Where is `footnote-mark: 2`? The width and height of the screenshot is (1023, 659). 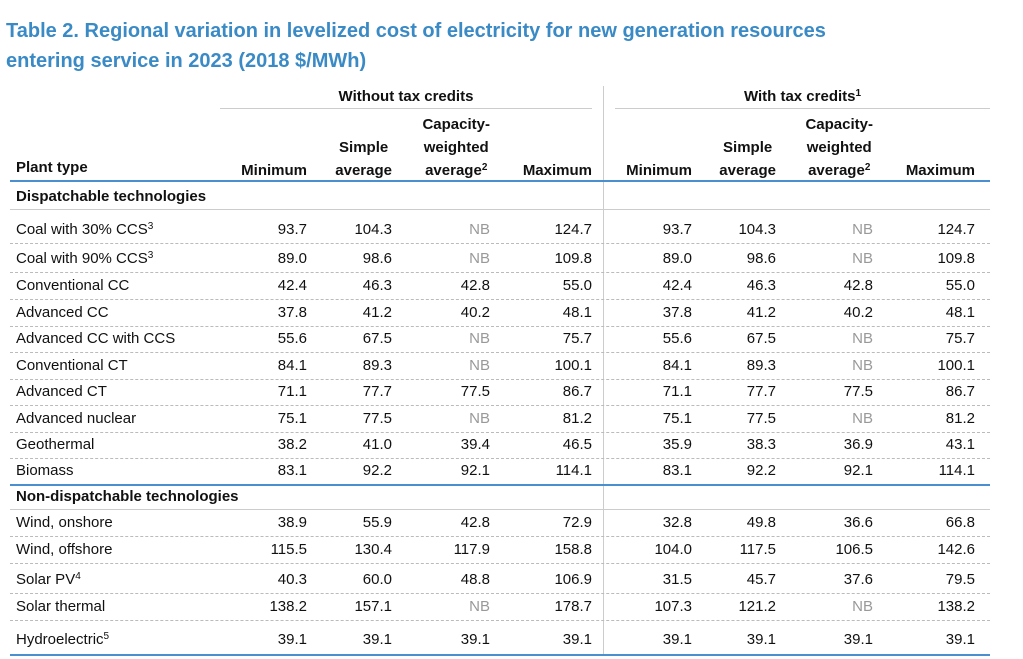 footnote-mark: 2 is located at coordinates (484, 167).